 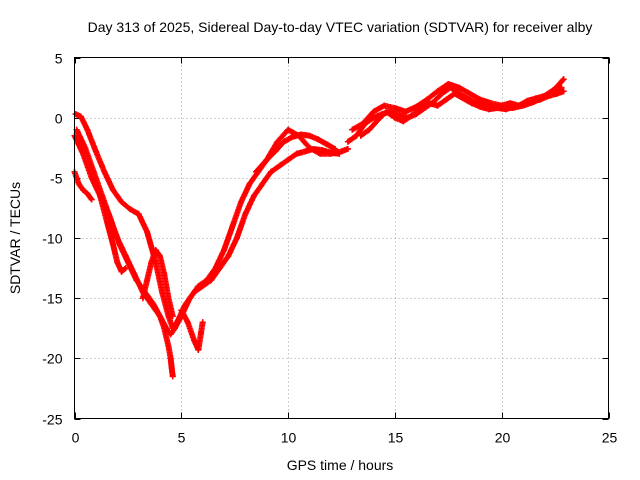 What do you see at coordinates (462, 113) in the screenshot?
I see `series-track-k` at bounding box center [462, 113].